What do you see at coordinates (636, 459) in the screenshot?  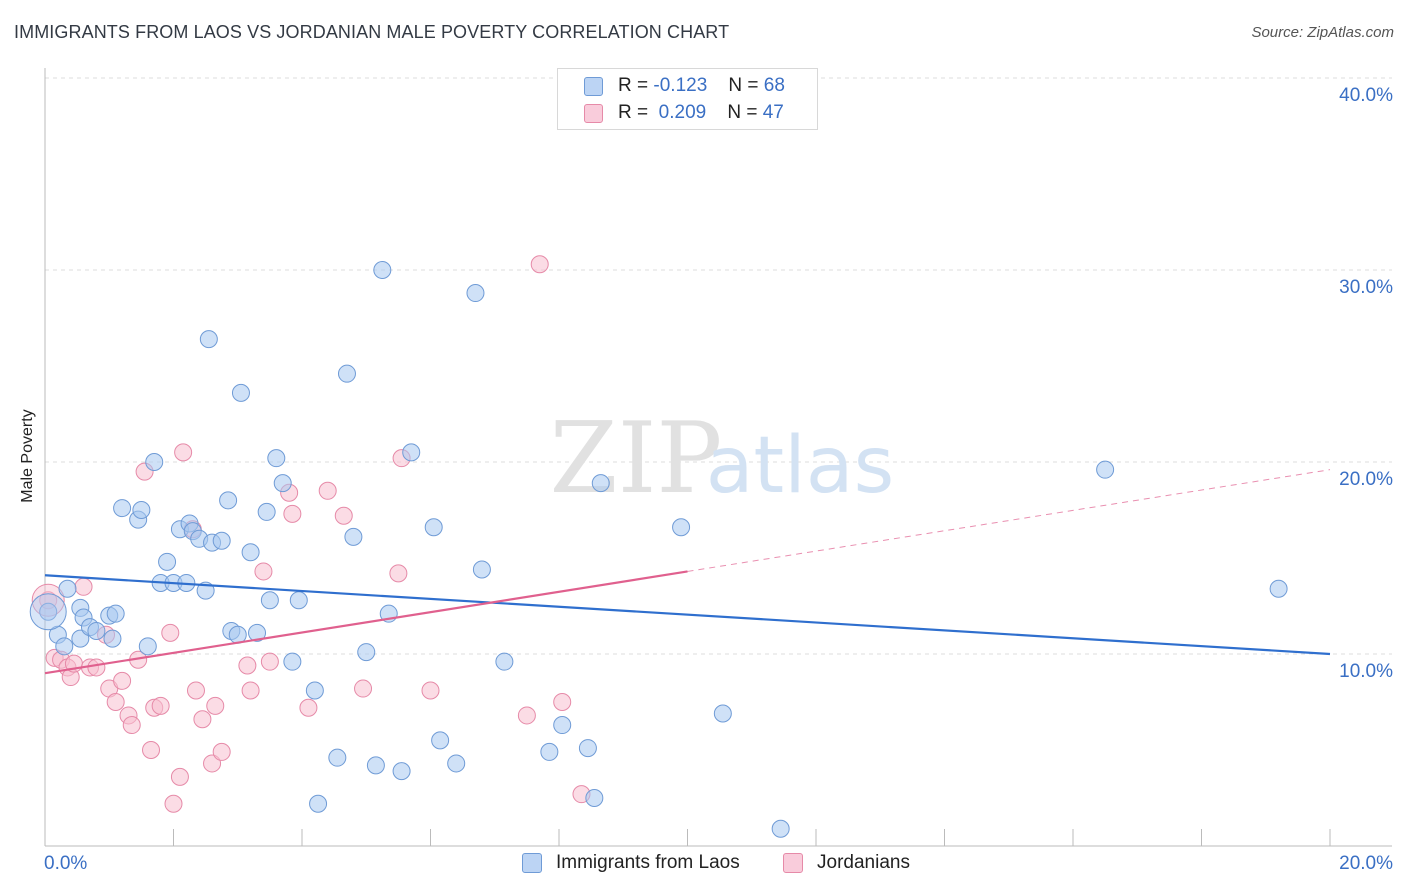 I see `watermark-zip-text: ZIP` at bounding box center [636, 459].